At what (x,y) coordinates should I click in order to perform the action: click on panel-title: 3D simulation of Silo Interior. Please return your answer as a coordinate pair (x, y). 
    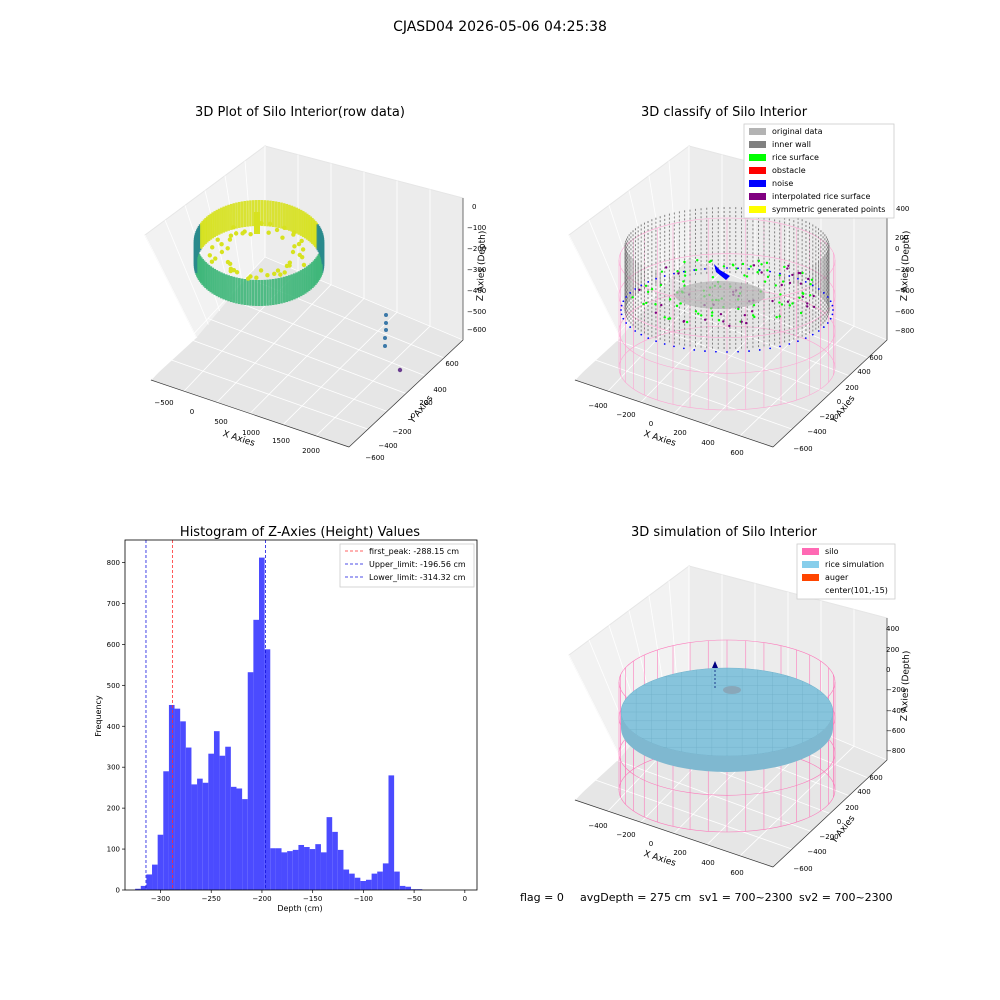
    Looking at the image, I should click on (724, 532).